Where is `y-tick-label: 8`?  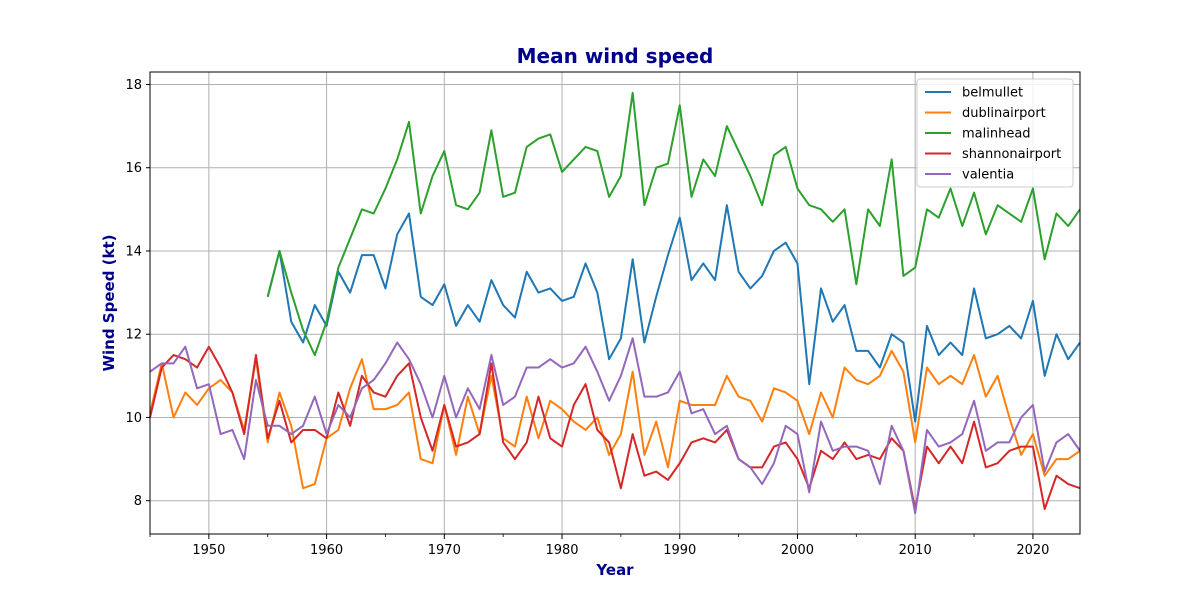
y-tick-label: 8 is located at coordinates (138, 501).